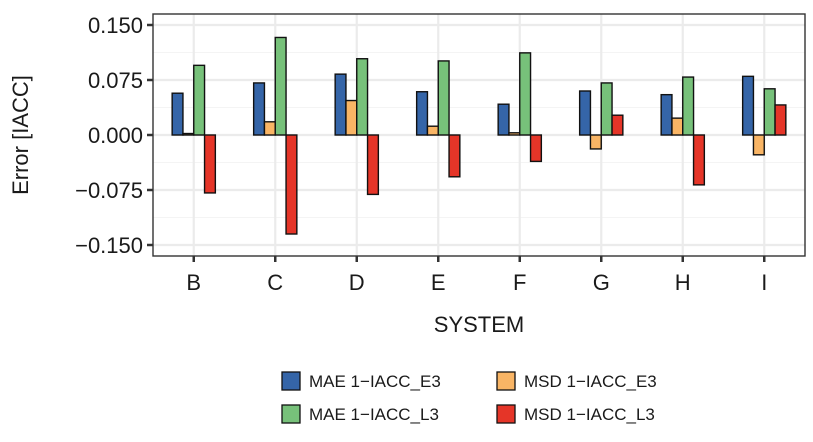 This screenshot has width=813, height=442. Describe the element at coordinates (20, 135) in the screenshot. I see `y-axis-title: Error [IACC]` at that location.